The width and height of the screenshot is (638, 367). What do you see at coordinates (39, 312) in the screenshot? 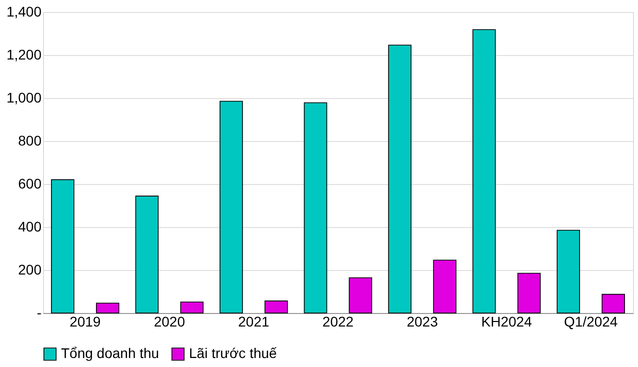
I see `y-tick-label: -` at bounding box center [39, 312].